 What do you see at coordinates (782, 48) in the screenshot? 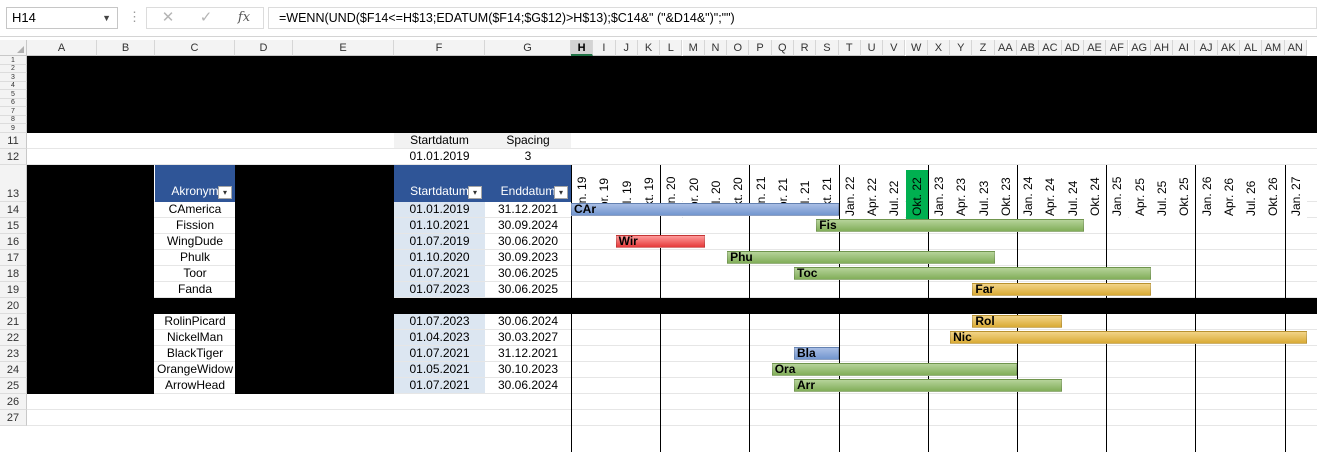
I see `column-header-q: Q` at bounding box center [782, 48].